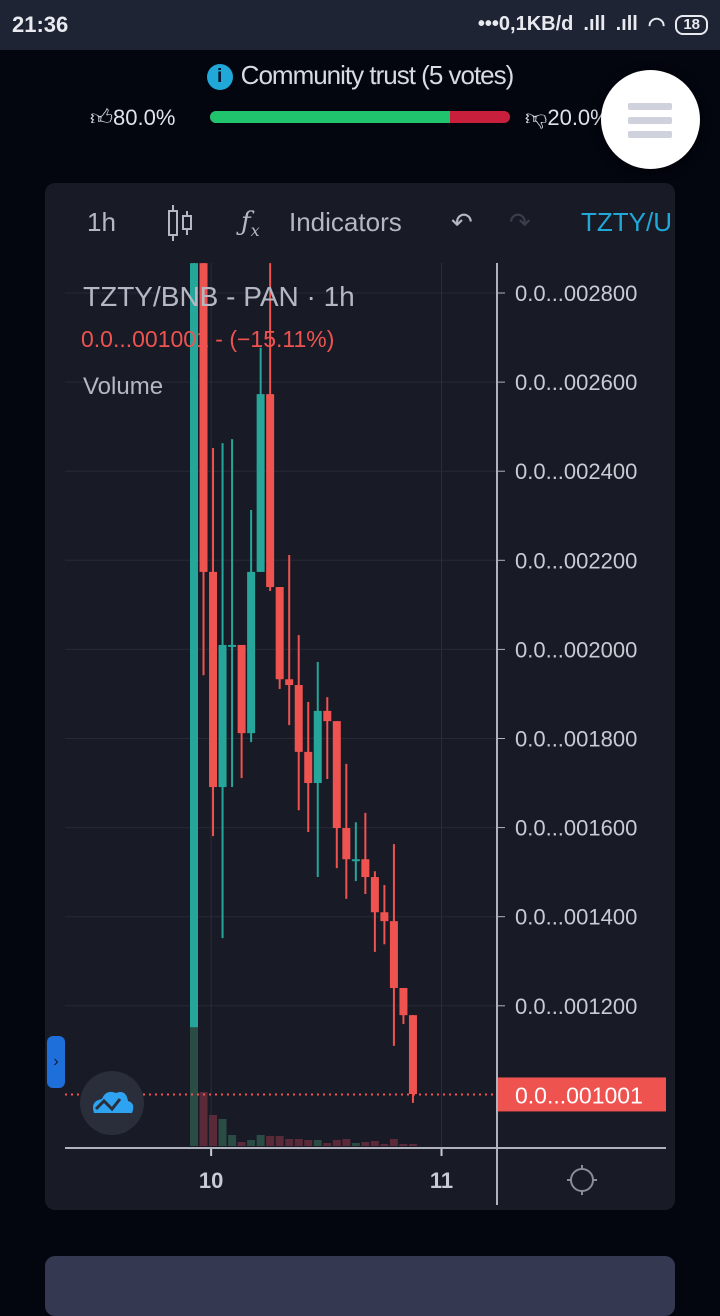 This screenshot has height=1316, width=720. Describe the element at coordinates (56, 1062) in the screenshot. I see `side-panel-toggle: ›` at that location.